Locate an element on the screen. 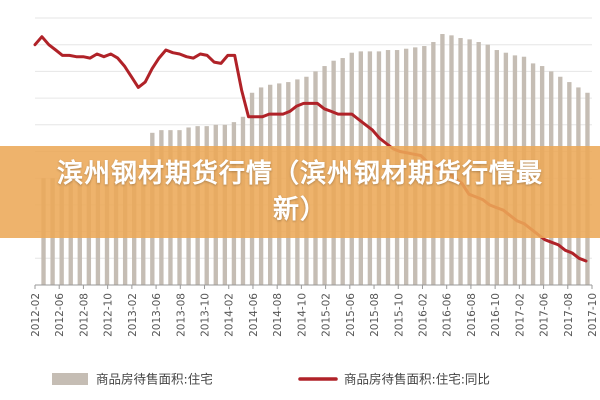  x-tick-label: 2012-06 is located at coordinates (60, 315).